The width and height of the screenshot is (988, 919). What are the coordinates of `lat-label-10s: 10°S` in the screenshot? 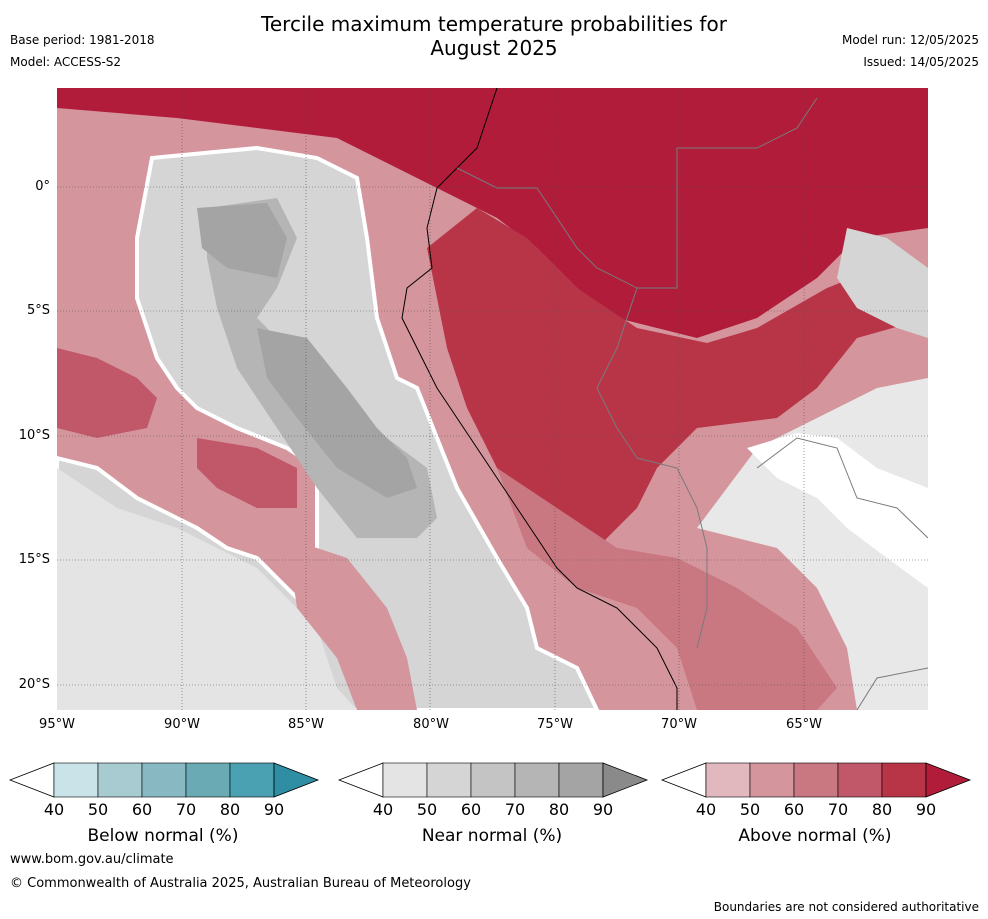 It's located at (34, 435).